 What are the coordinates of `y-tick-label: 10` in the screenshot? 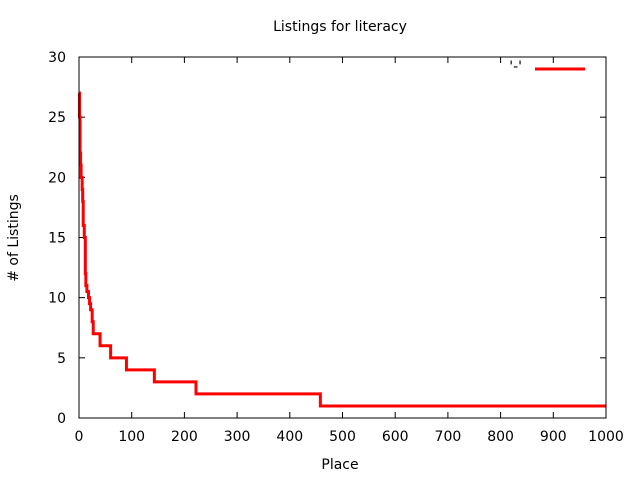 It's located at (57, 299).